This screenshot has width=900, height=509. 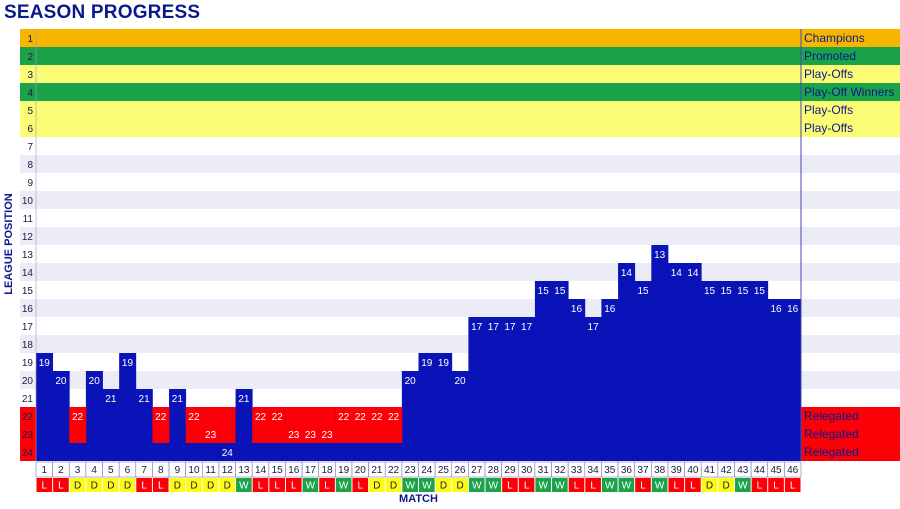 What do you see at coordinates (111, 470) in the screenshot?
I see `x-tick-label: 5` at bounding box center [111, 470].